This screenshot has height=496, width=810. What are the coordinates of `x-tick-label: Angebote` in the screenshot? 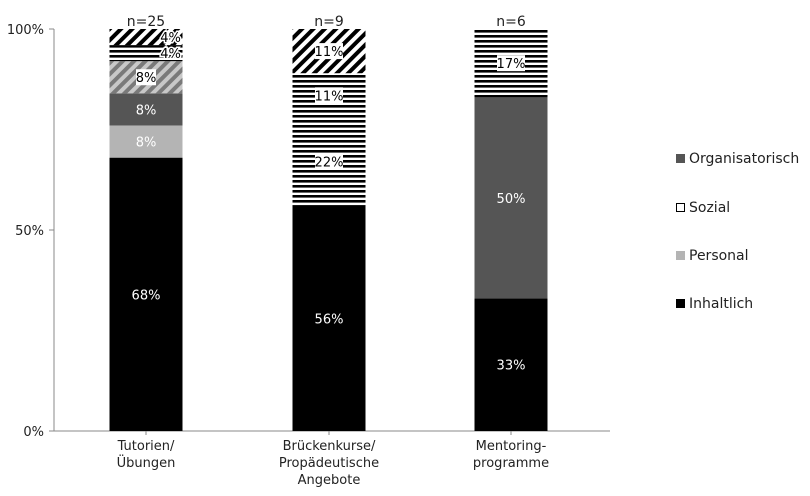 It's located at (329, 480).